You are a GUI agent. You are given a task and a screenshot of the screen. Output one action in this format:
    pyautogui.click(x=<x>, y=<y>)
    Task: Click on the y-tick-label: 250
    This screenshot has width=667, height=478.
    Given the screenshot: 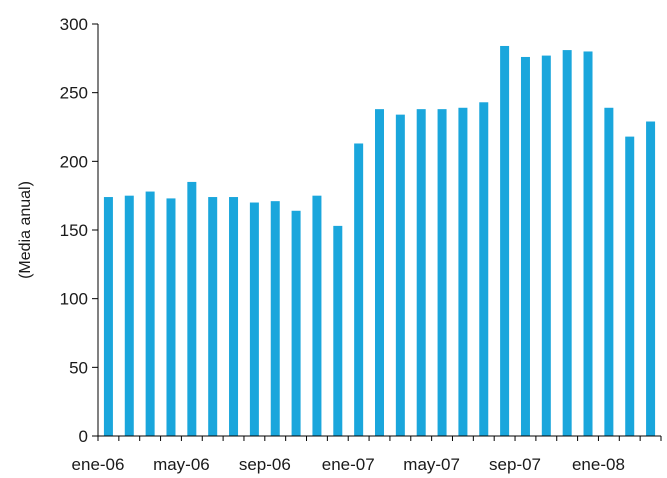 What is the action you would take?
    pyautogui.click(x=74, y=93)
    